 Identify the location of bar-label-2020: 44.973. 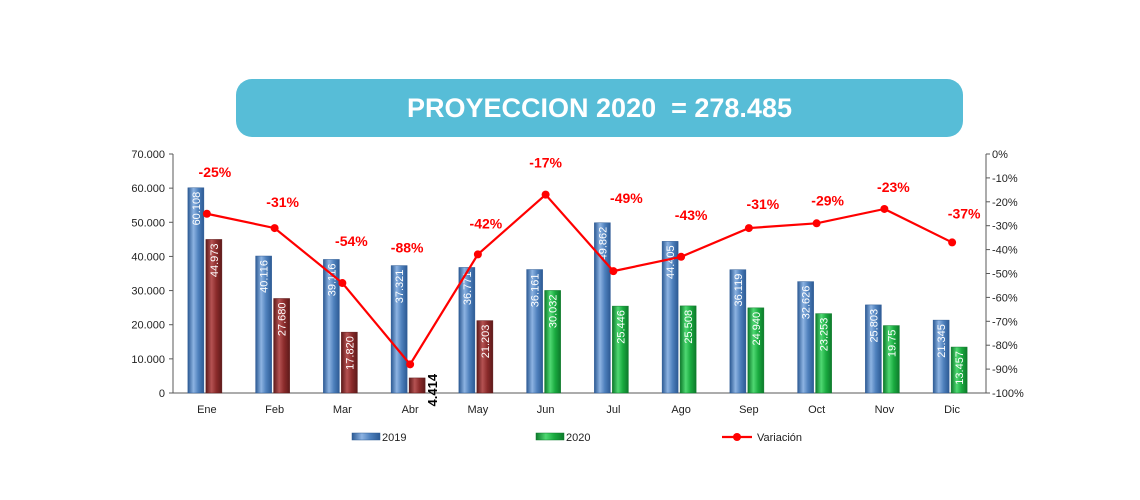
(215, 260).